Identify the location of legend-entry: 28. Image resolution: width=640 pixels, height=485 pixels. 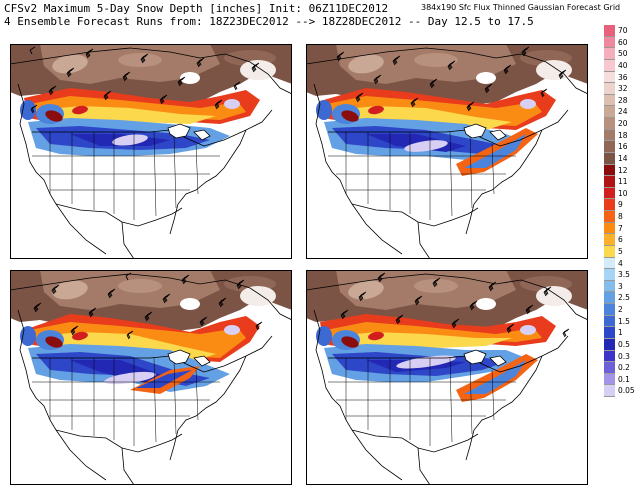
(621, 100).